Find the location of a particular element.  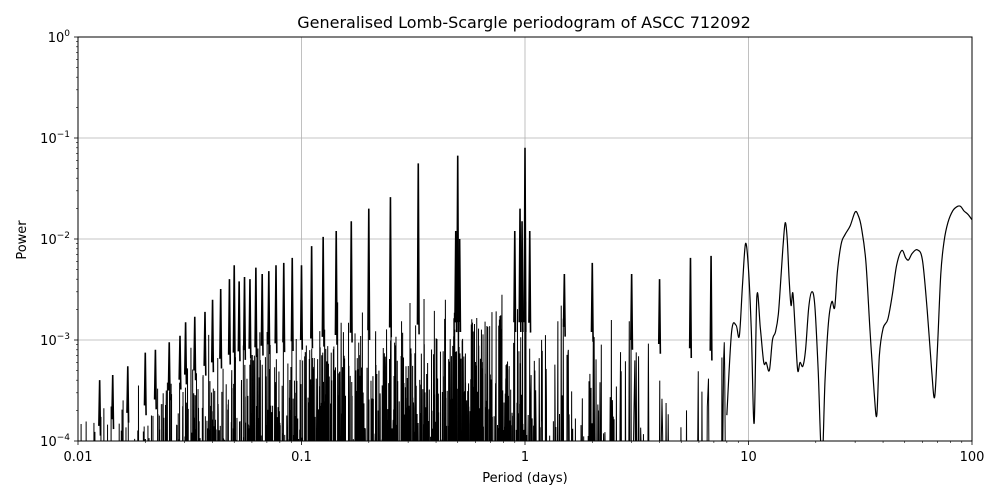

x-tick-label: 10 is located at coordinates (748, 457).